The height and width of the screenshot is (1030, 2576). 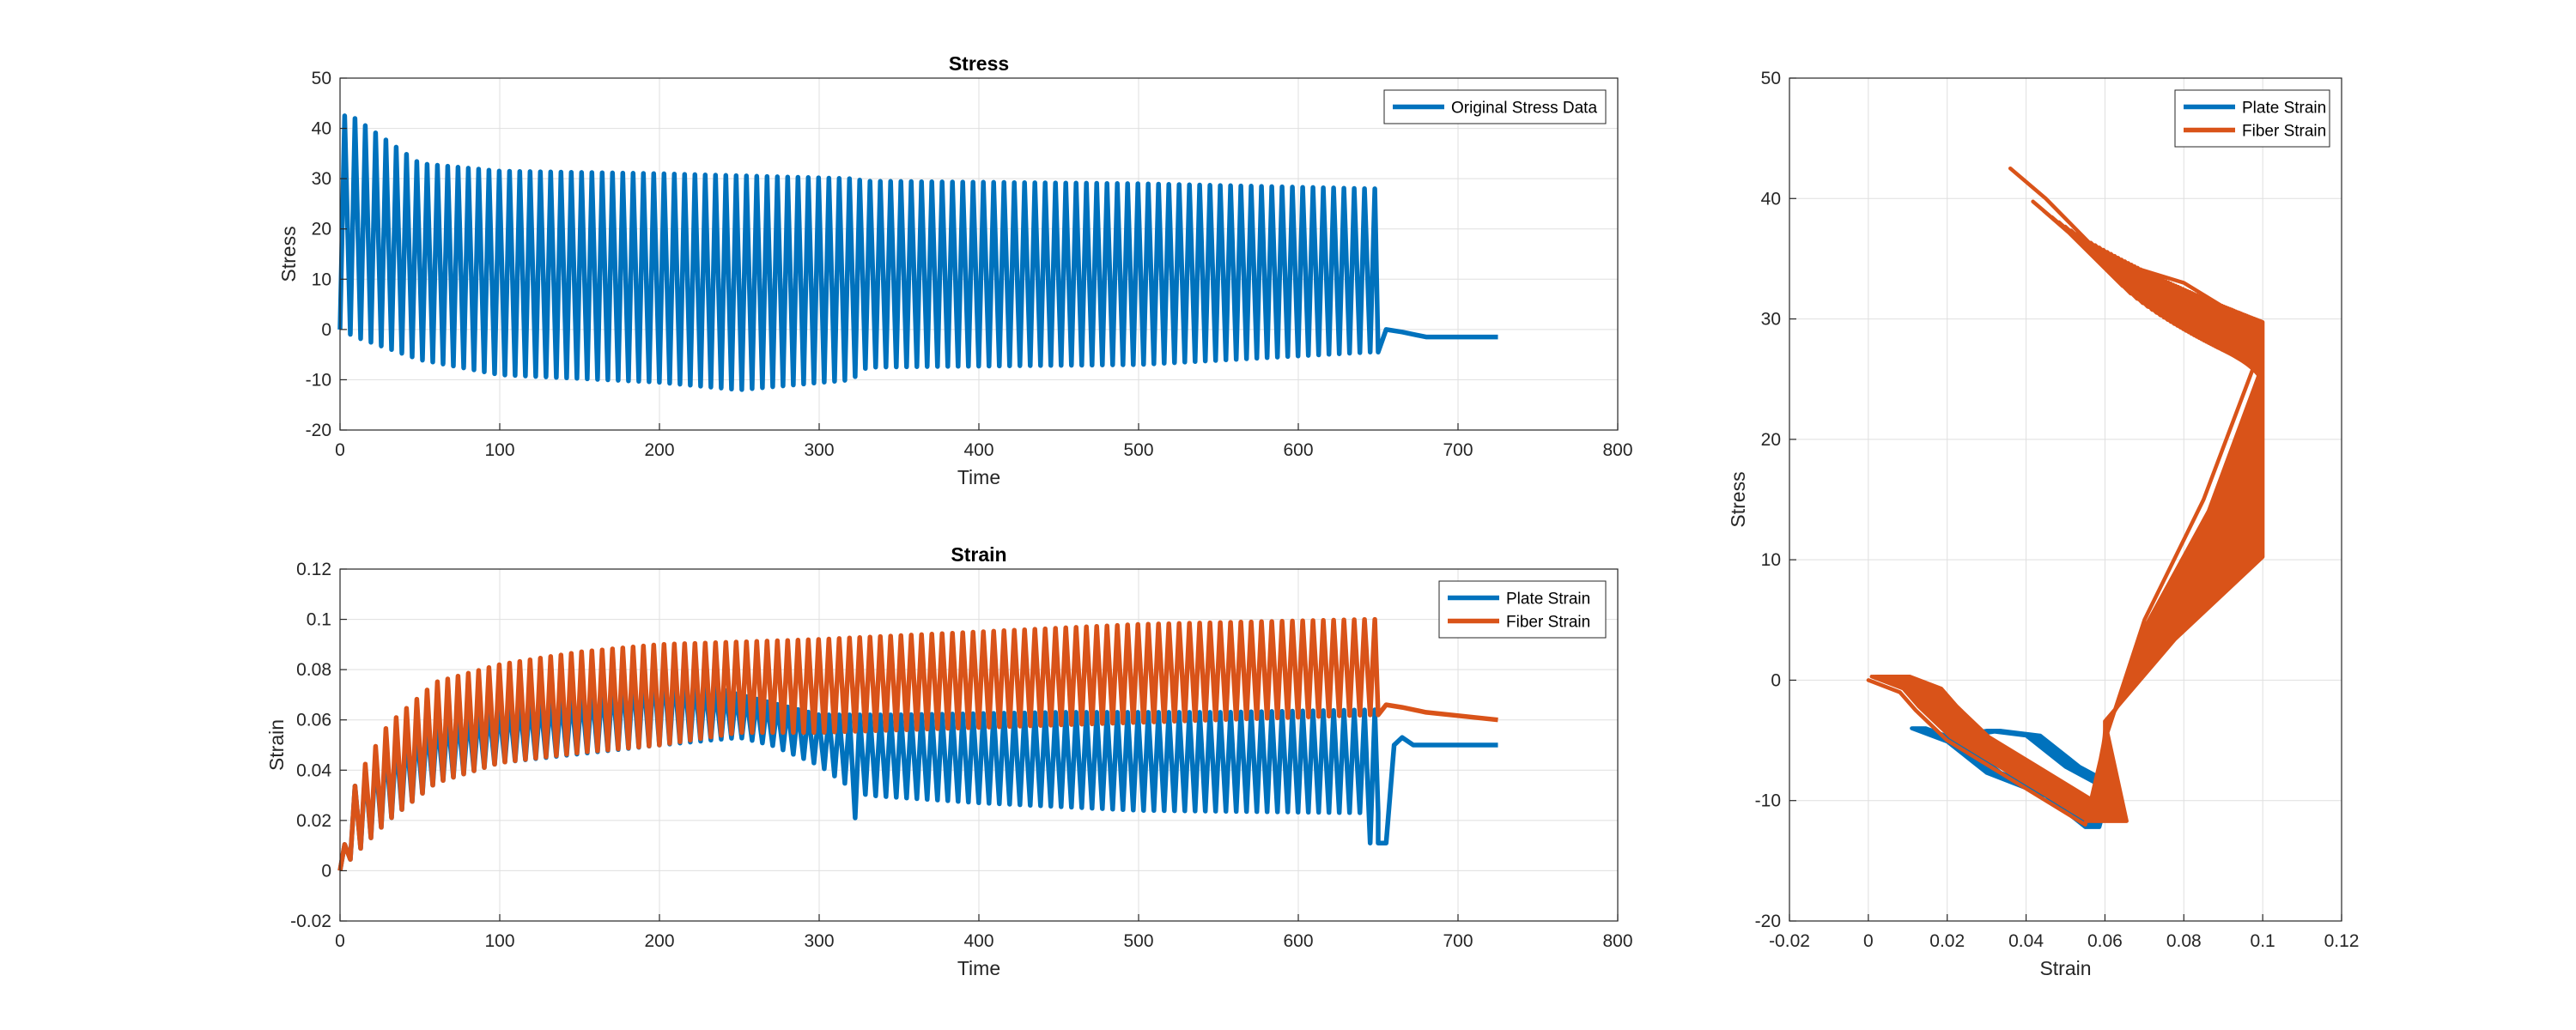 I want to click on stress-y-tick-label-0: -20, so click(x=318, y=430).